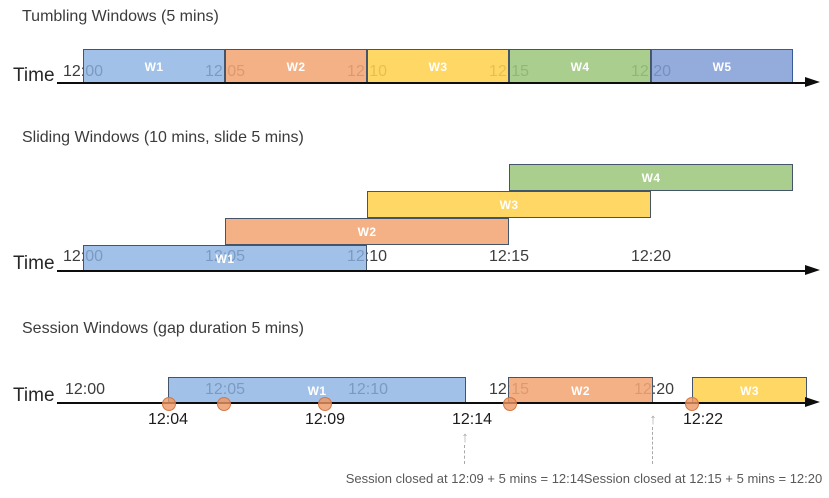  I want to click on tumbling-window-W1-label: W1, so click(154, 66).